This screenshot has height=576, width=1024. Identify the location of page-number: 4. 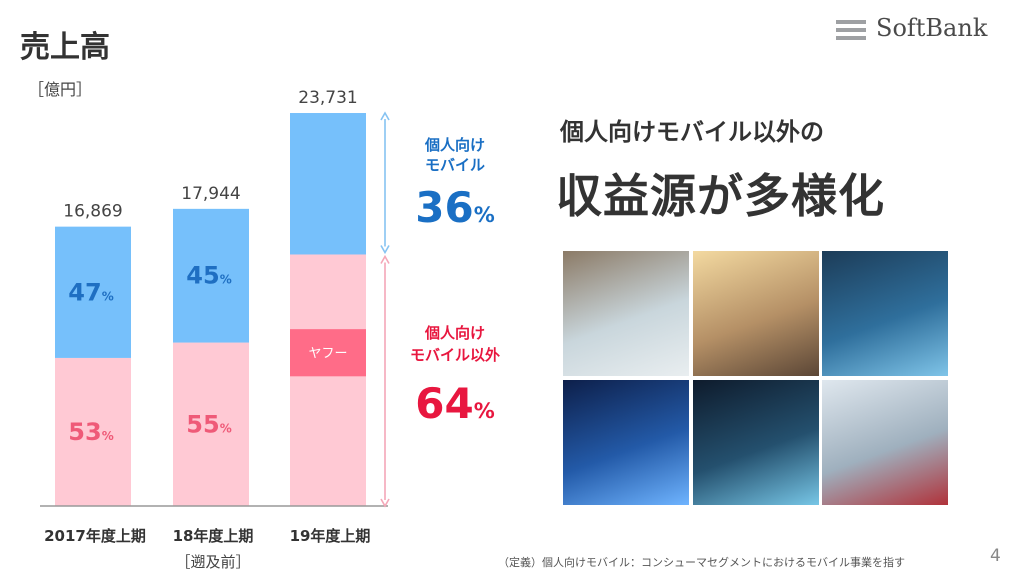
(995, 556).